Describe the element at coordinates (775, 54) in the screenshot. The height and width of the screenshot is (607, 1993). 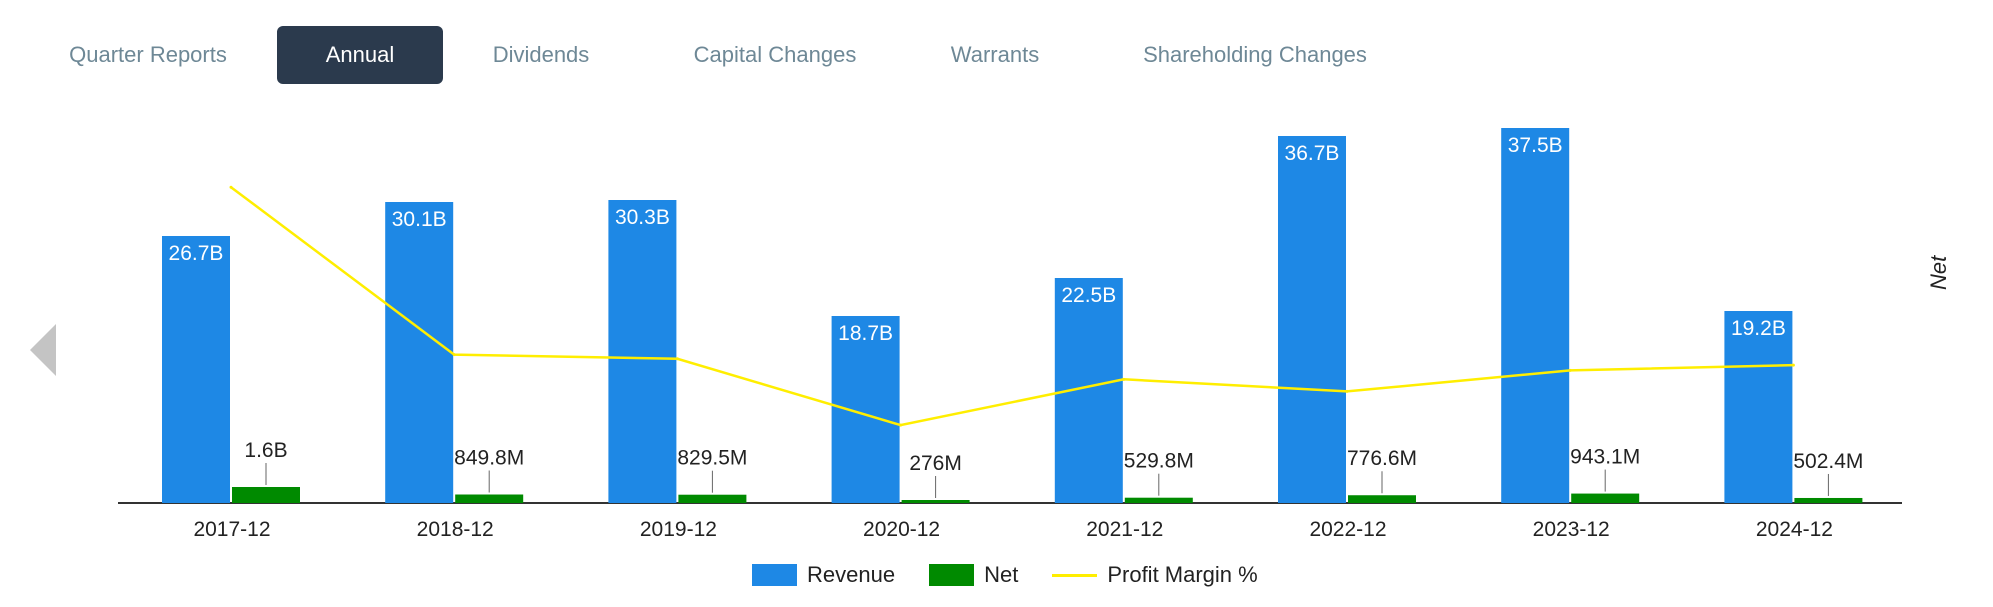
I see `tab-capital-changes: Capital Changes` at that location.